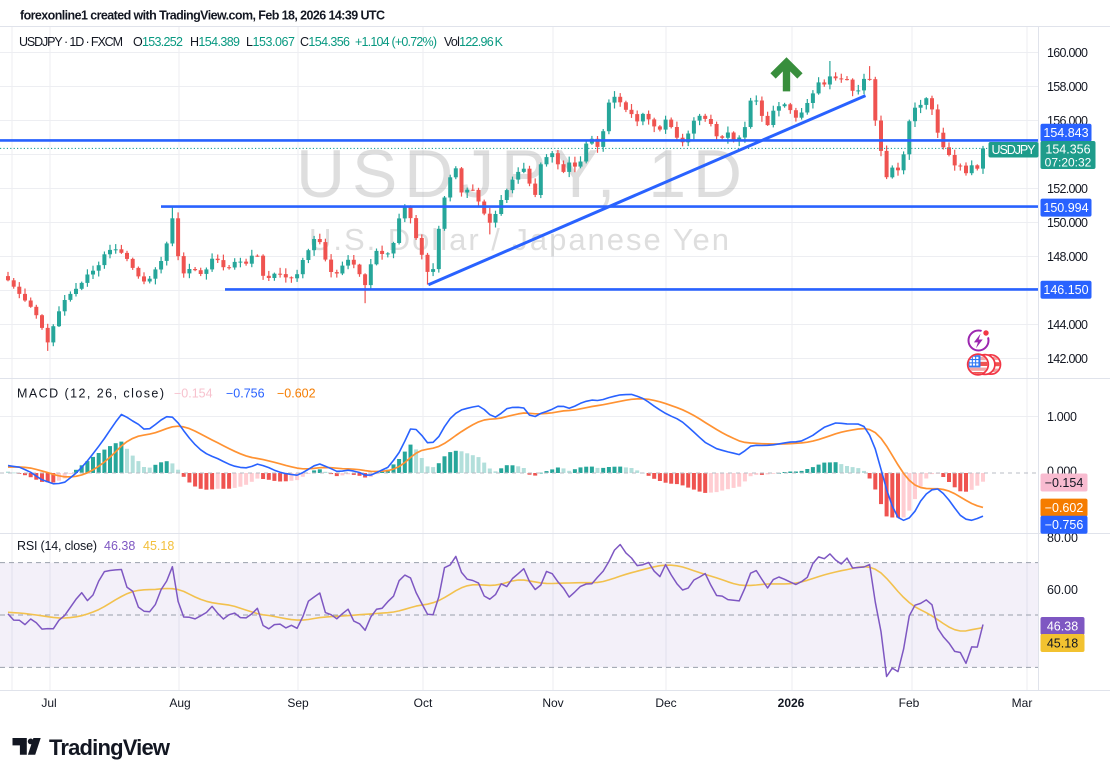 Image resolution: width=1110 pixels, height=777 pixels. Describe the element at coordinates (215, 42) in the screenshot. I see `svg-text: H154.389` at that location.